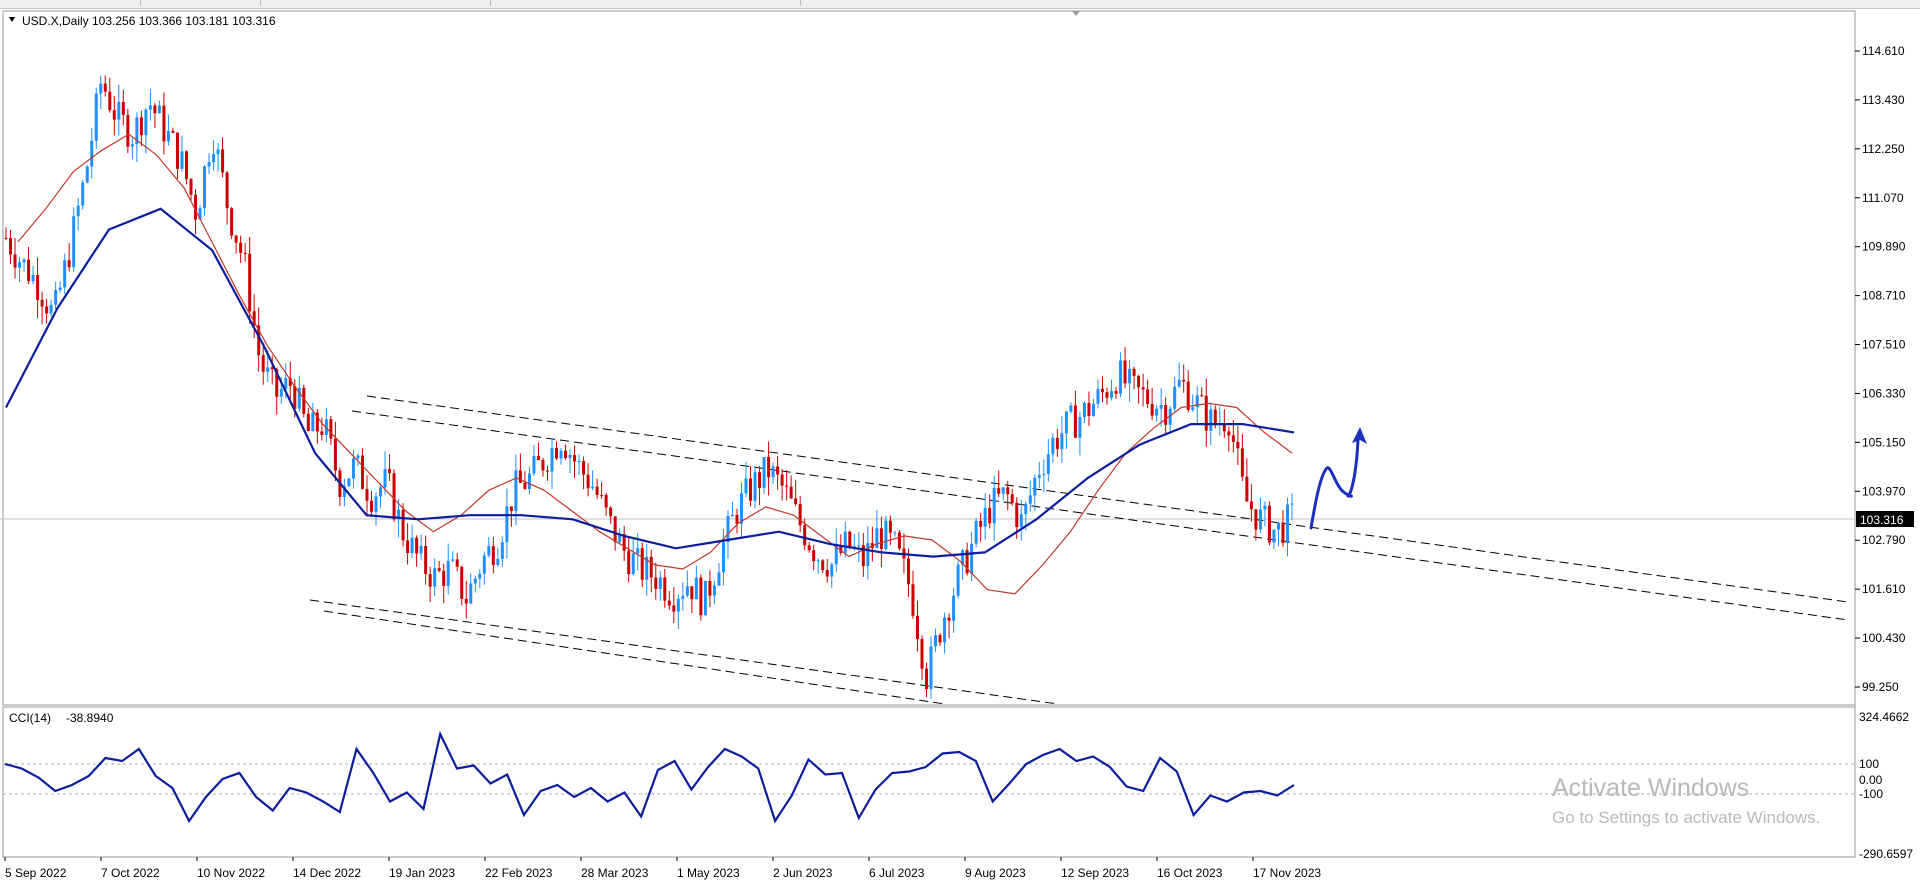  I want to click on time-tick-label: 1 May 2023, so click(708, 873).